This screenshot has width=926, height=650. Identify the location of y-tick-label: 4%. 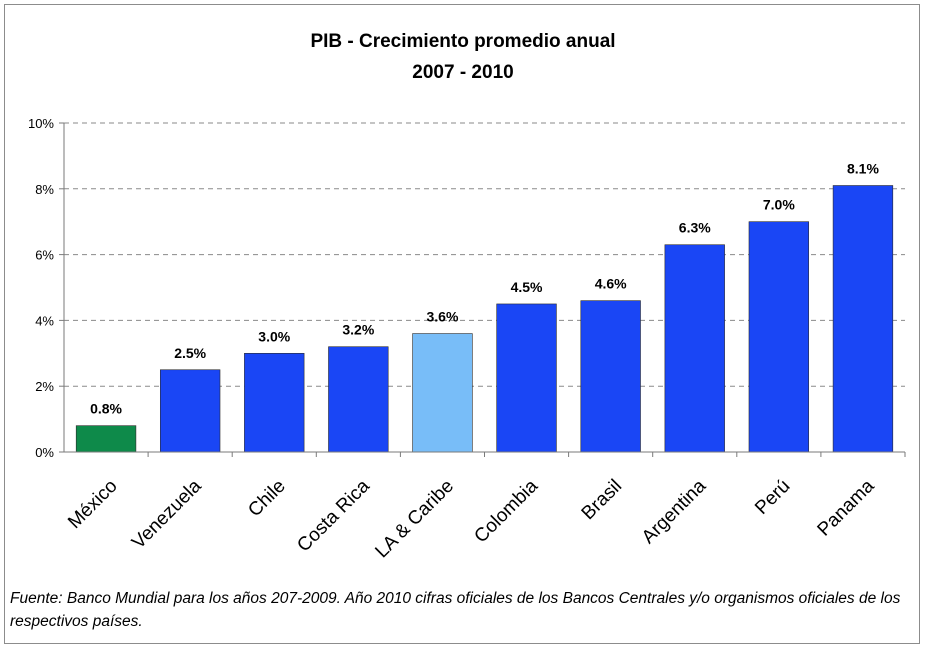
(44, 320).